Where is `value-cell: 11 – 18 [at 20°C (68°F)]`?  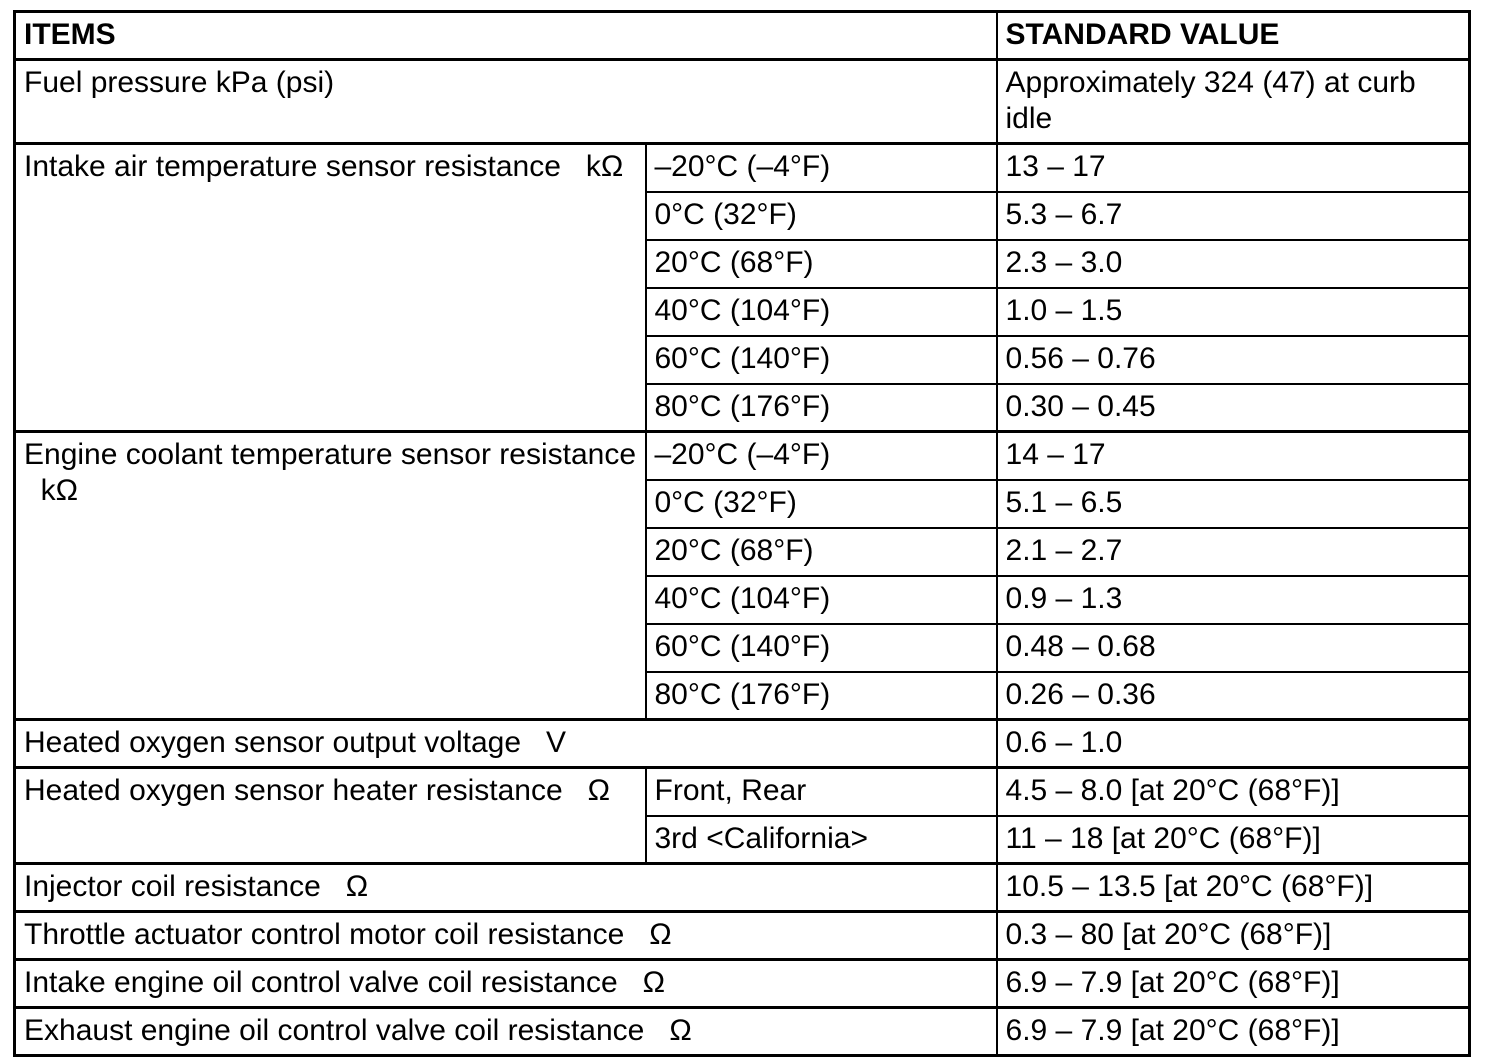
value-cell: 11 – 18 [at 20°C (68°F)] is located at coordinates (1233, 839).